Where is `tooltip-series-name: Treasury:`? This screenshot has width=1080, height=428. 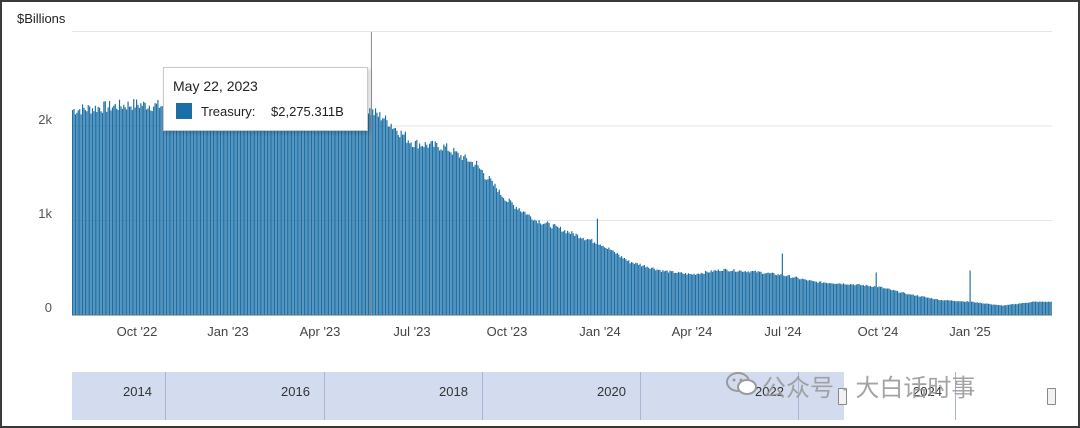
tooltip-series-name: Treasury: is located at coordinates (228, 111).